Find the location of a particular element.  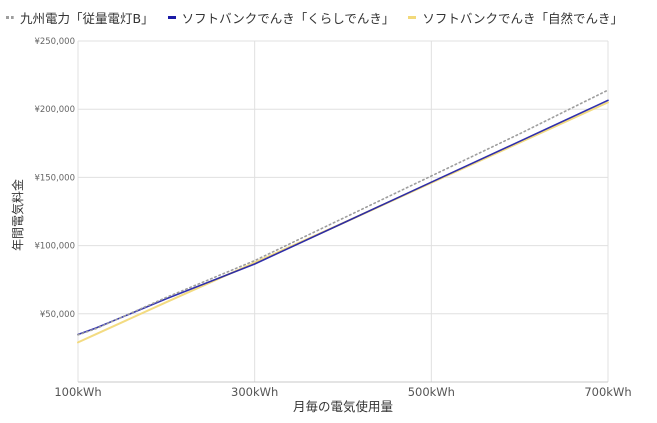

legend-swatch-yellow is located at coordinates (412, 17).